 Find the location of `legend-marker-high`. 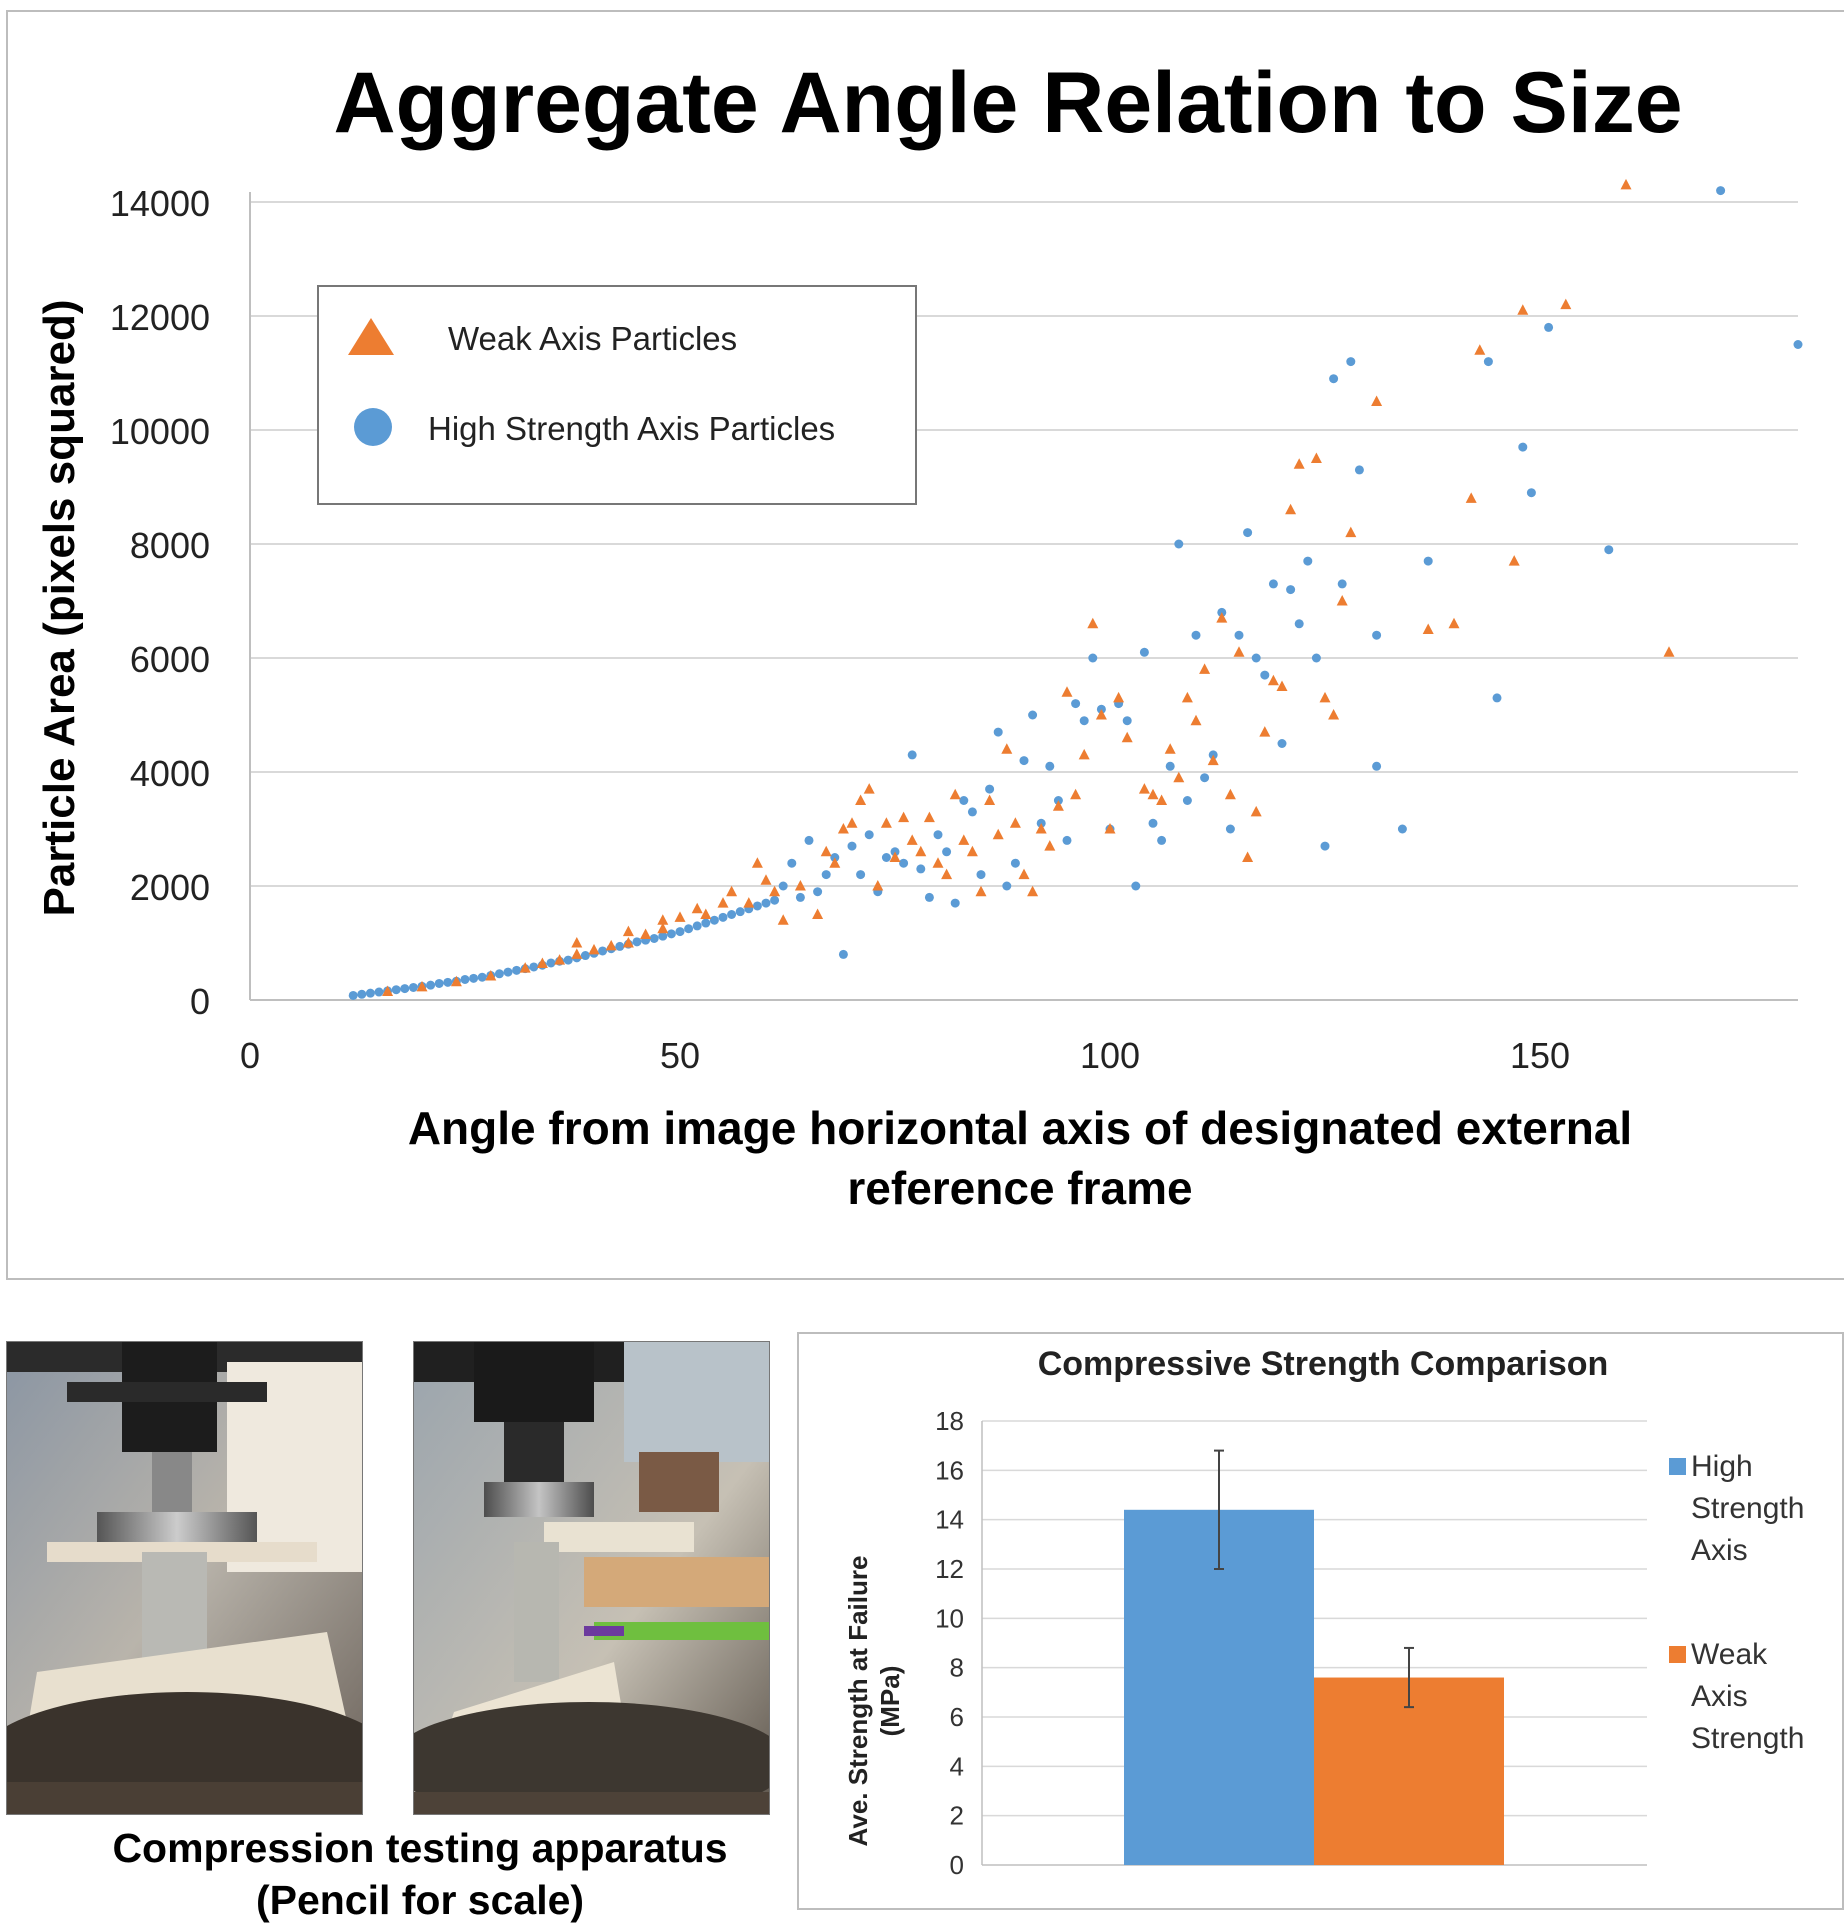

legend-marker-high is located at coordinates (373, 427).